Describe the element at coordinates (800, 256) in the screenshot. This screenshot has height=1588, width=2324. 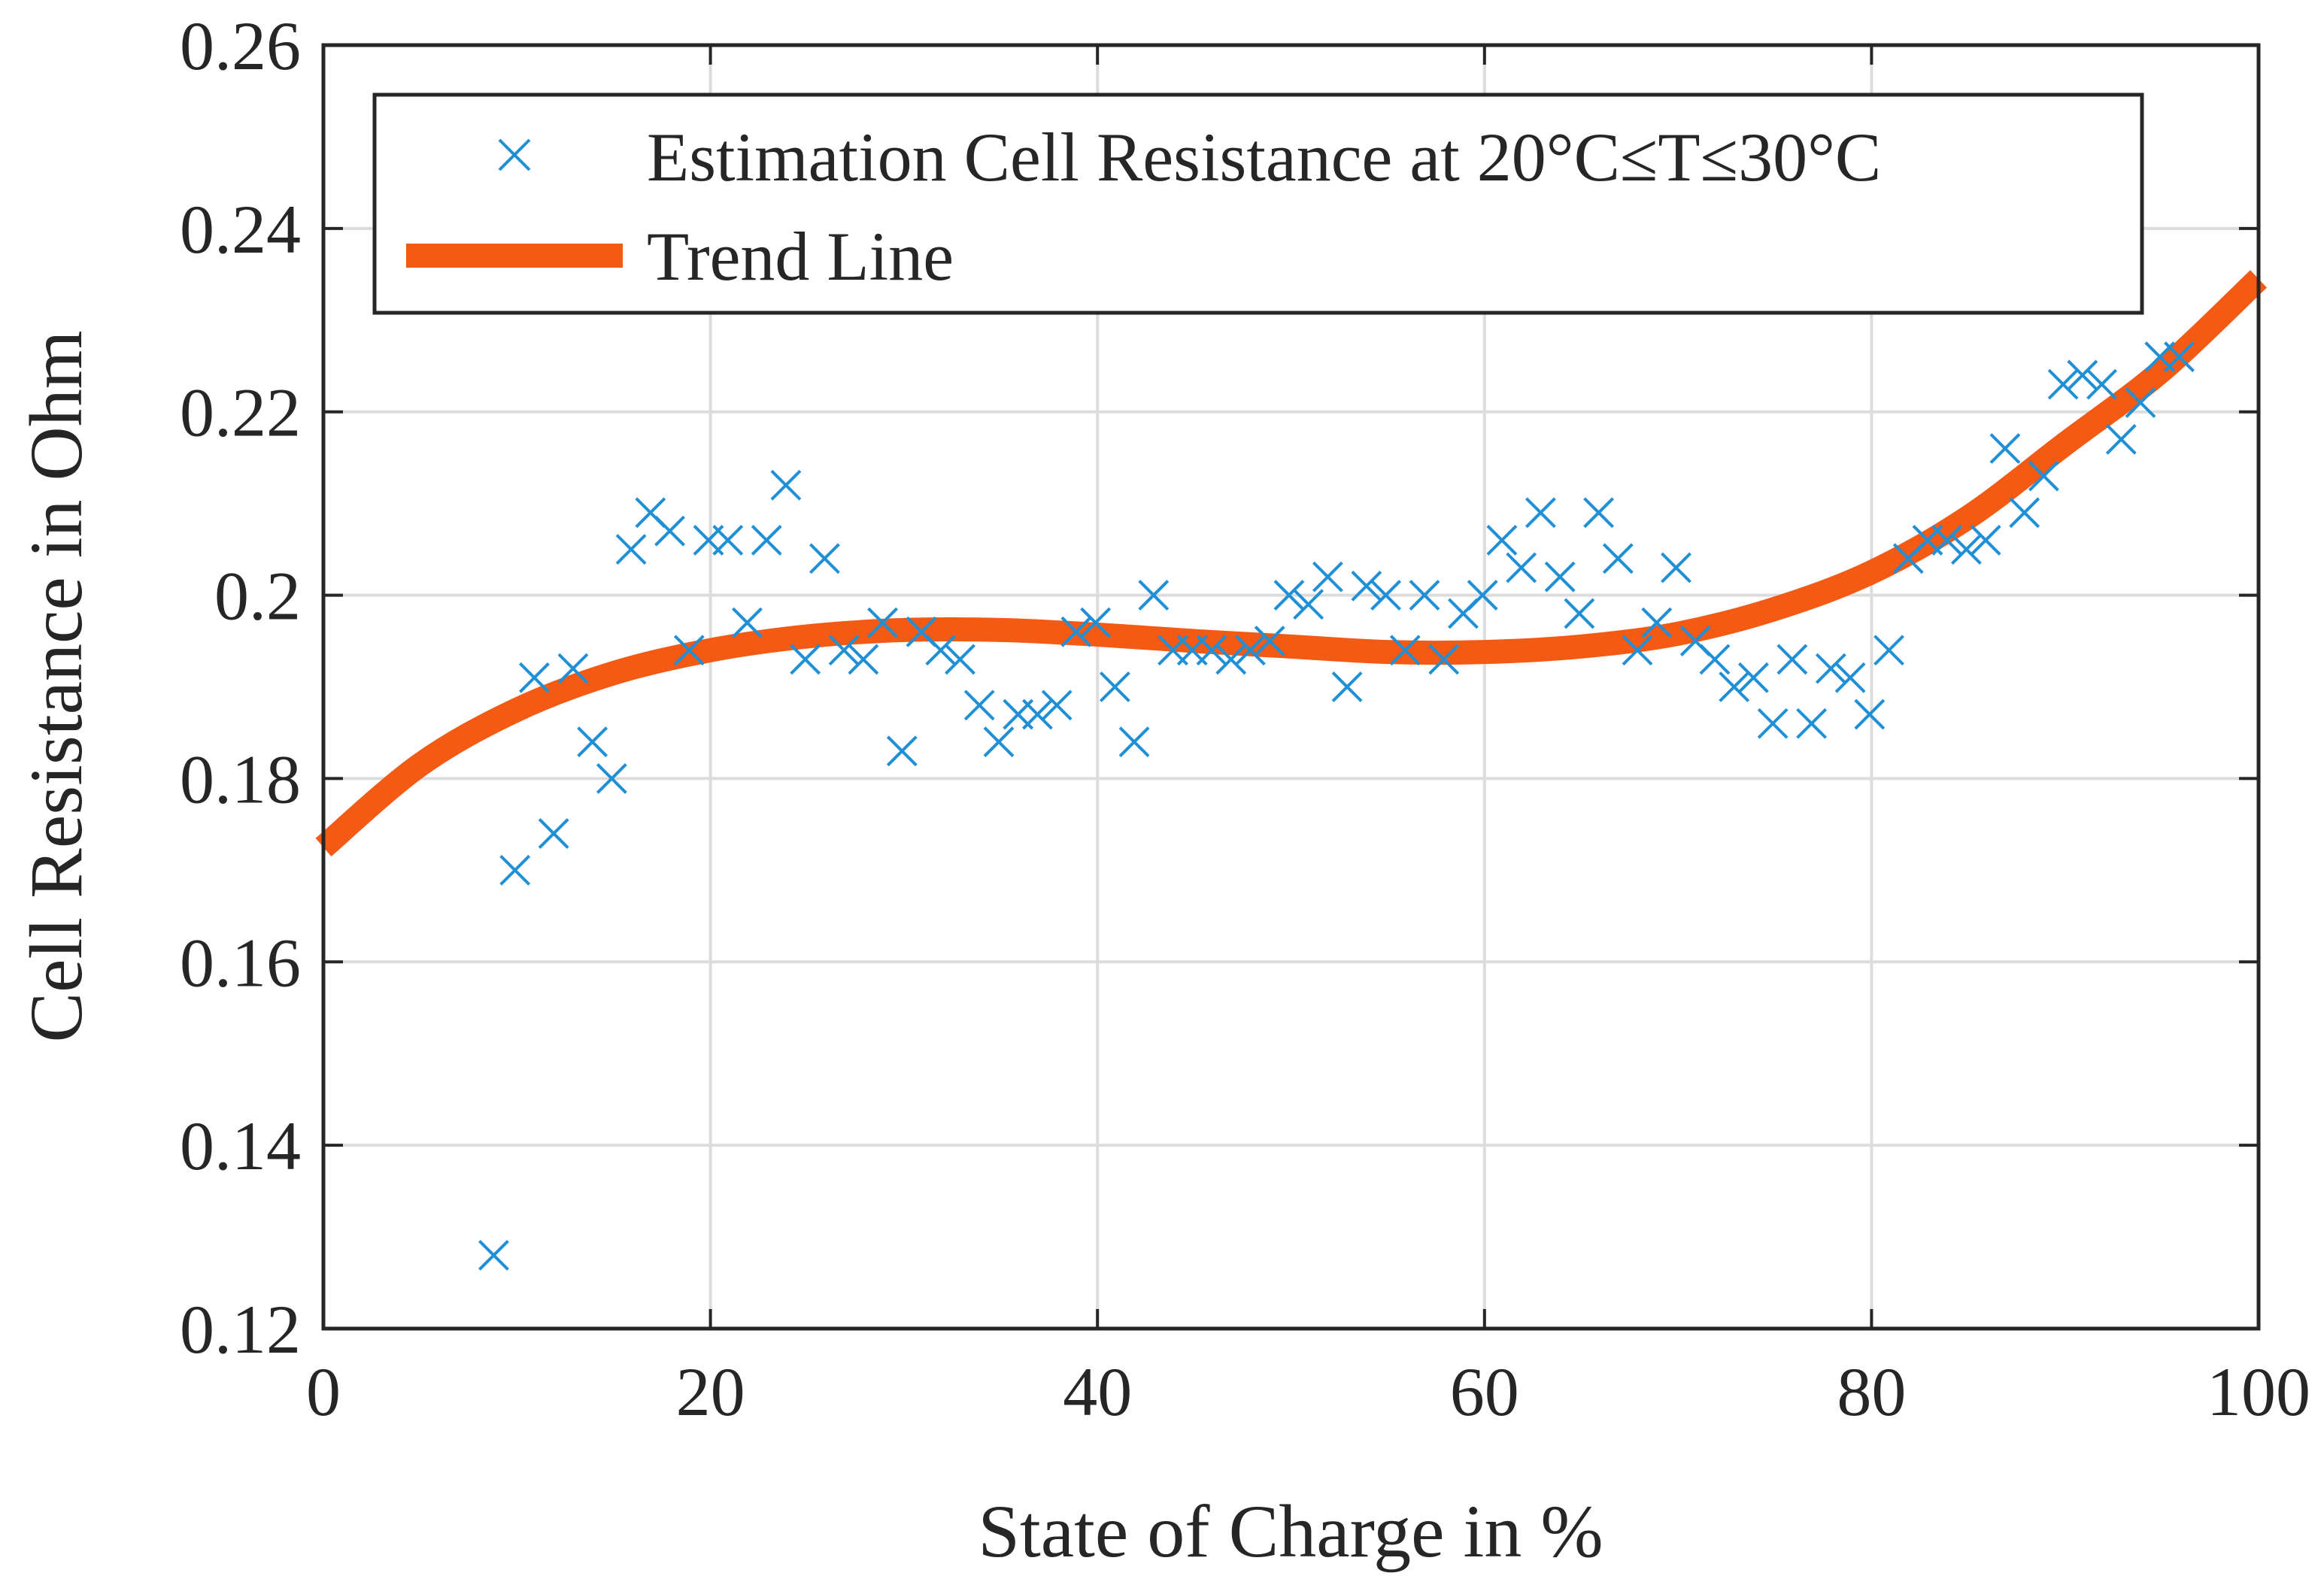
I see `legend-label-trend: Trend Line` at that location.